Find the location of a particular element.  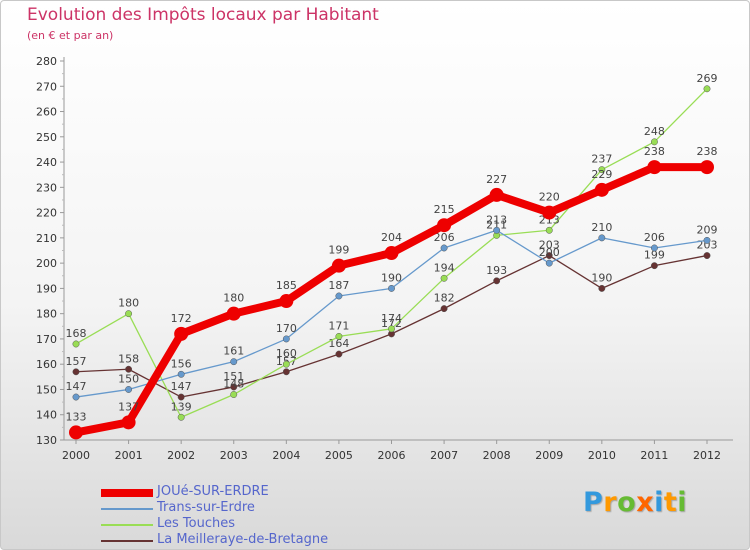

x-tick-label: 2004 is located at coordinates (286, 455).